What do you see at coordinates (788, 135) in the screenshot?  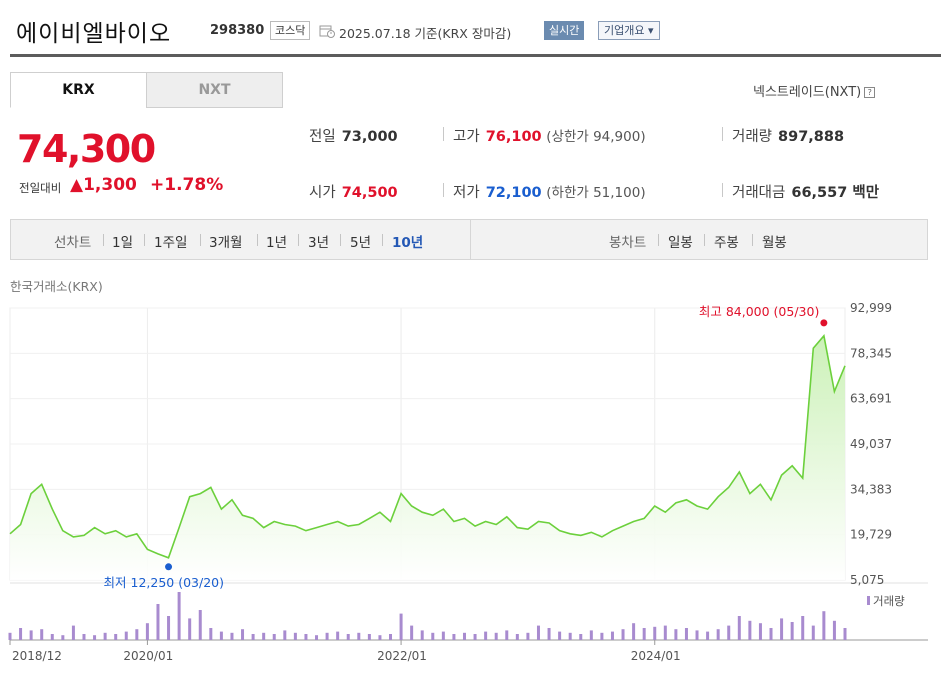 I see `stat-volume: 거래량 897,888` at bounding box center [788, 135].